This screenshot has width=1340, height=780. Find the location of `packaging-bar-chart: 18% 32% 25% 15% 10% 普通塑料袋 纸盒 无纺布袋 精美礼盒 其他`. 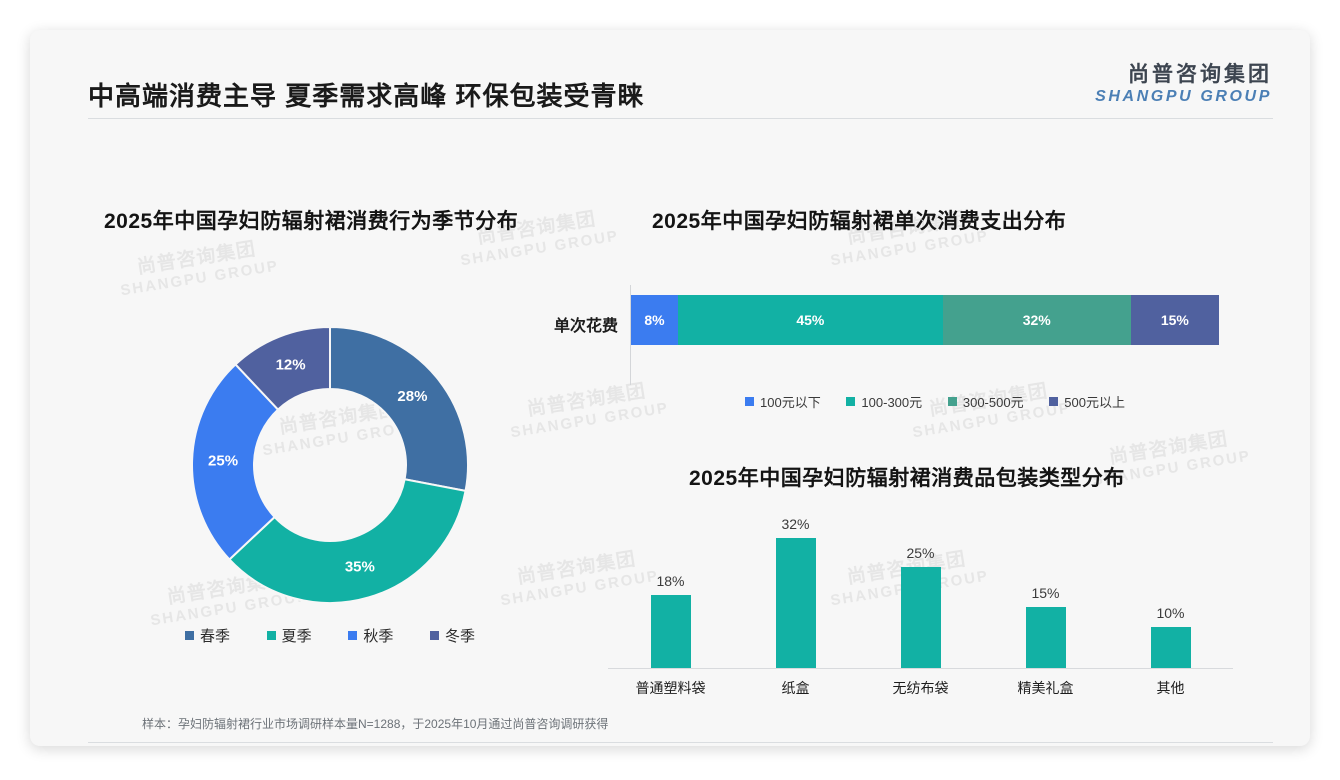

packaging-bar-chart: 18% 32% 25% 15% 10% 普通塑料袋 纸盒 无纺布袋 精美礼盒 其他 is located at coordinates (920, 605).